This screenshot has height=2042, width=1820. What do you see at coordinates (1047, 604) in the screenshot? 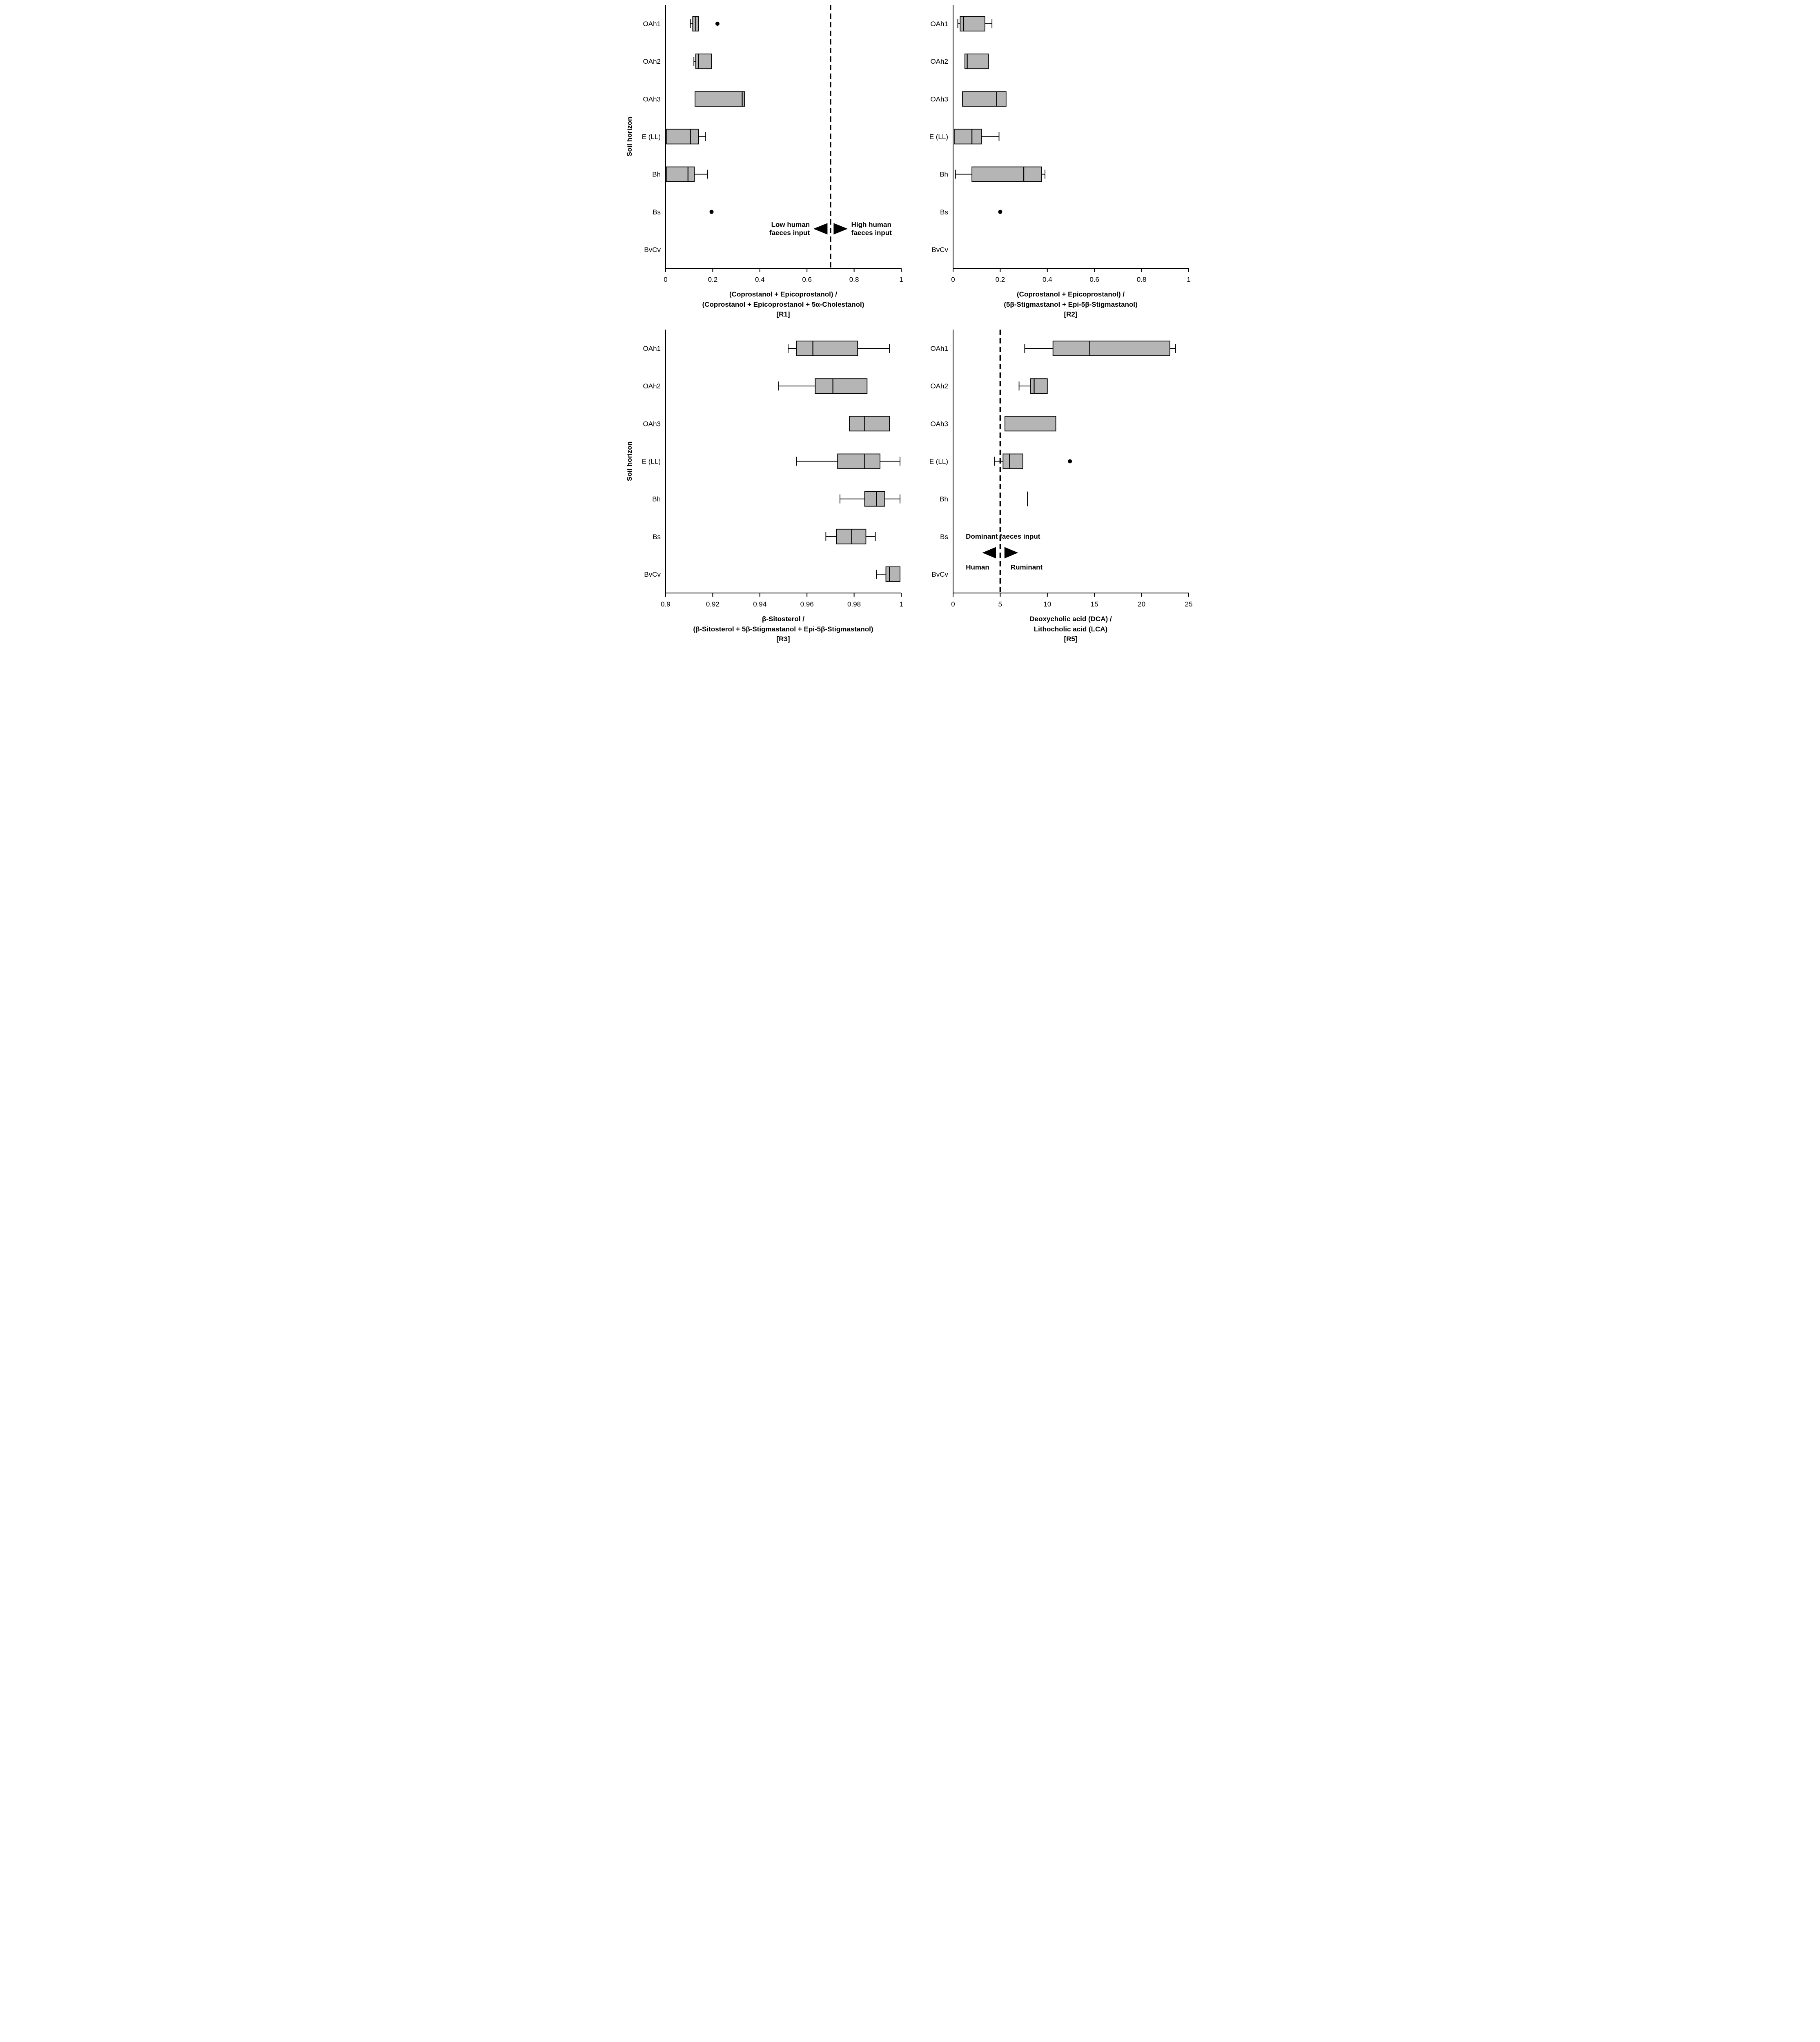
I see `x-tick-label: 10` at bounding box center [1047, 604].